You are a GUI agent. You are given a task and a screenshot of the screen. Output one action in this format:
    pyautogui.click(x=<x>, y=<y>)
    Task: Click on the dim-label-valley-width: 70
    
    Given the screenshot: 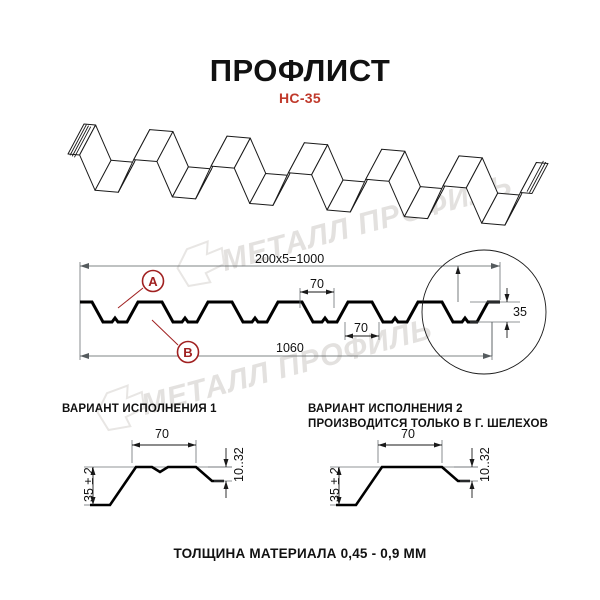 What is the action you would take?
    pyautogui.click(x=361, y=328)
    